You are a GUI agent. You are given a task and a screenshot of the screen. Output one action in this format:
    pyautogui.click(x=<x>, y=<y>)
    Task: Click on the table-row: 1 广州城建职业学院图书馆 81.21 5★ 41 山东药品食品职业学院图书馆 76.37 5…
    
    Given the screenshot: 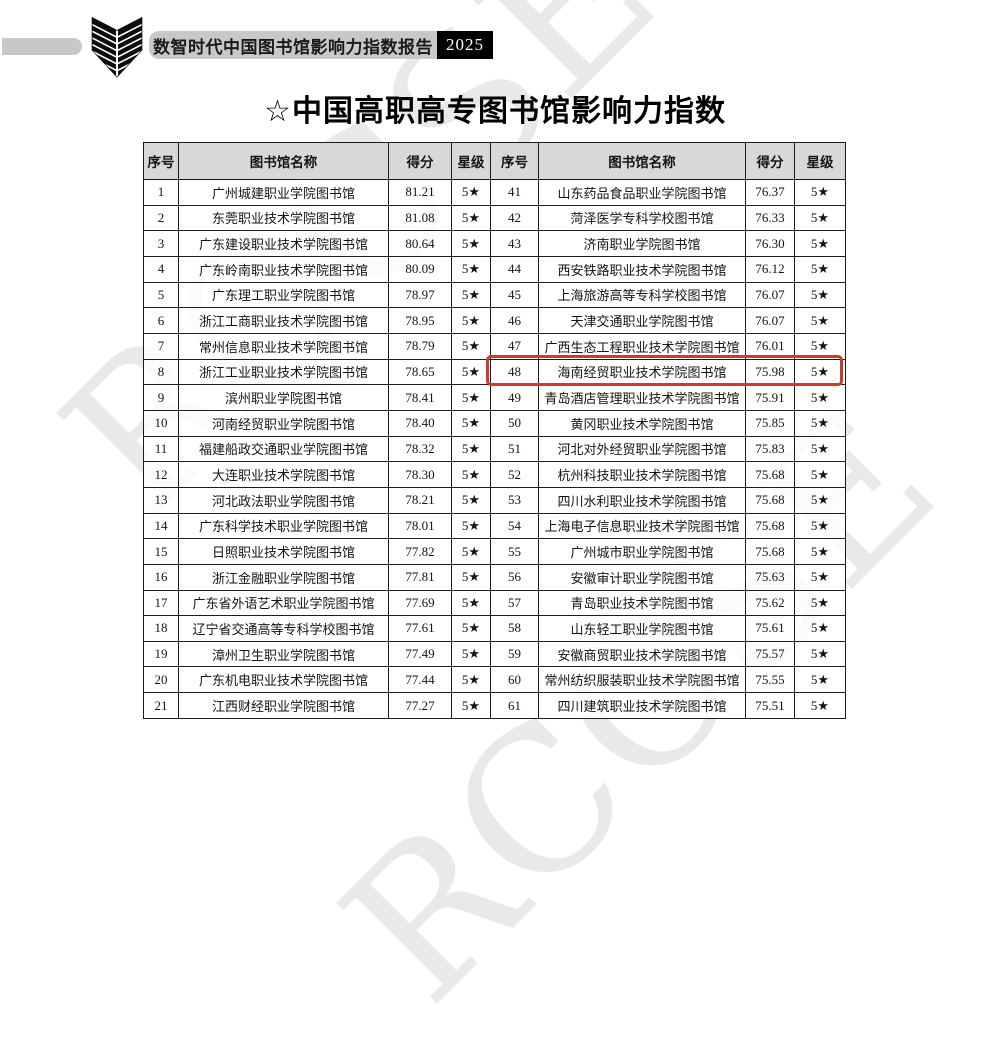 What is the action you would take?
    pyautogui.click(x=494, y=192)
    